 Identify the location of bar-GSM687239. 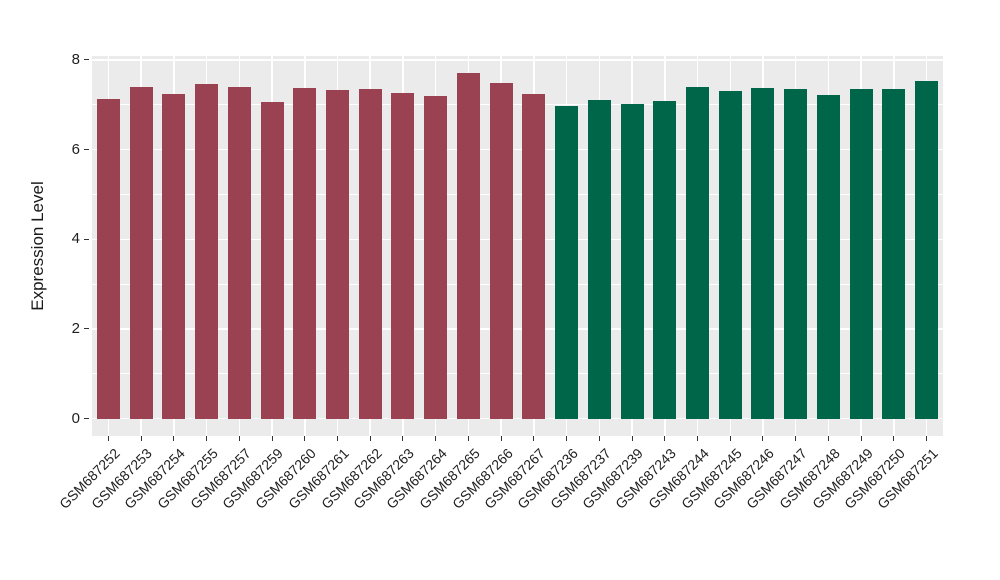
(632, 261).